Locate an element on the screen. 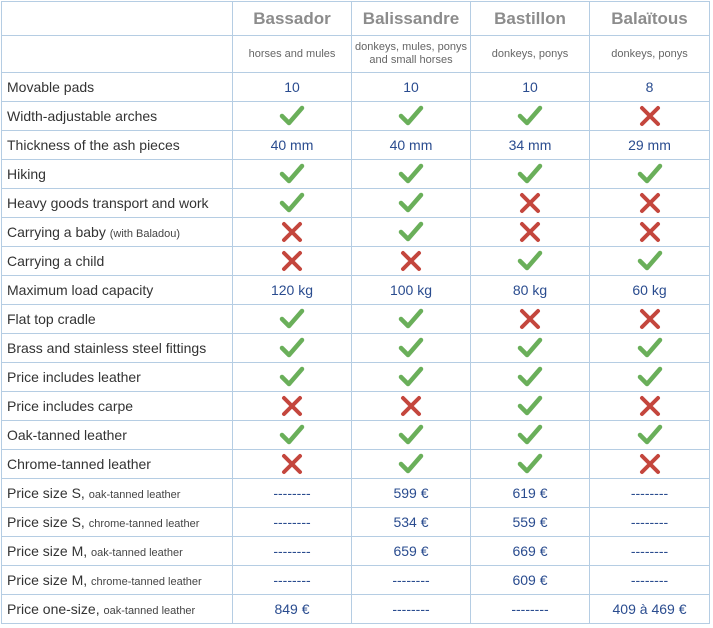 Image resolution: width=713 pixels, height=628 pixels. row-label-cell: Price includes leather is located at coordinates (117, 377).